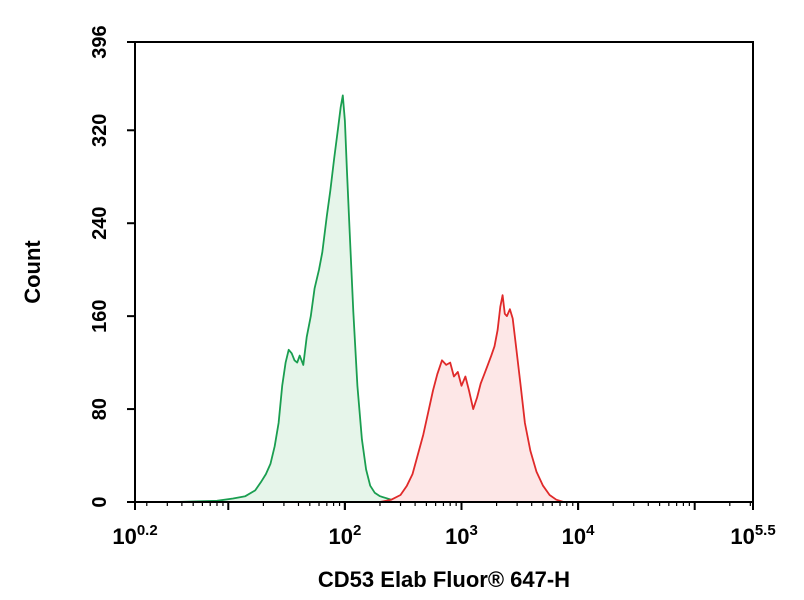 This screenshot has width=804, height=600. I want to click on x-tick-label: 105.5, so click(752, 535).